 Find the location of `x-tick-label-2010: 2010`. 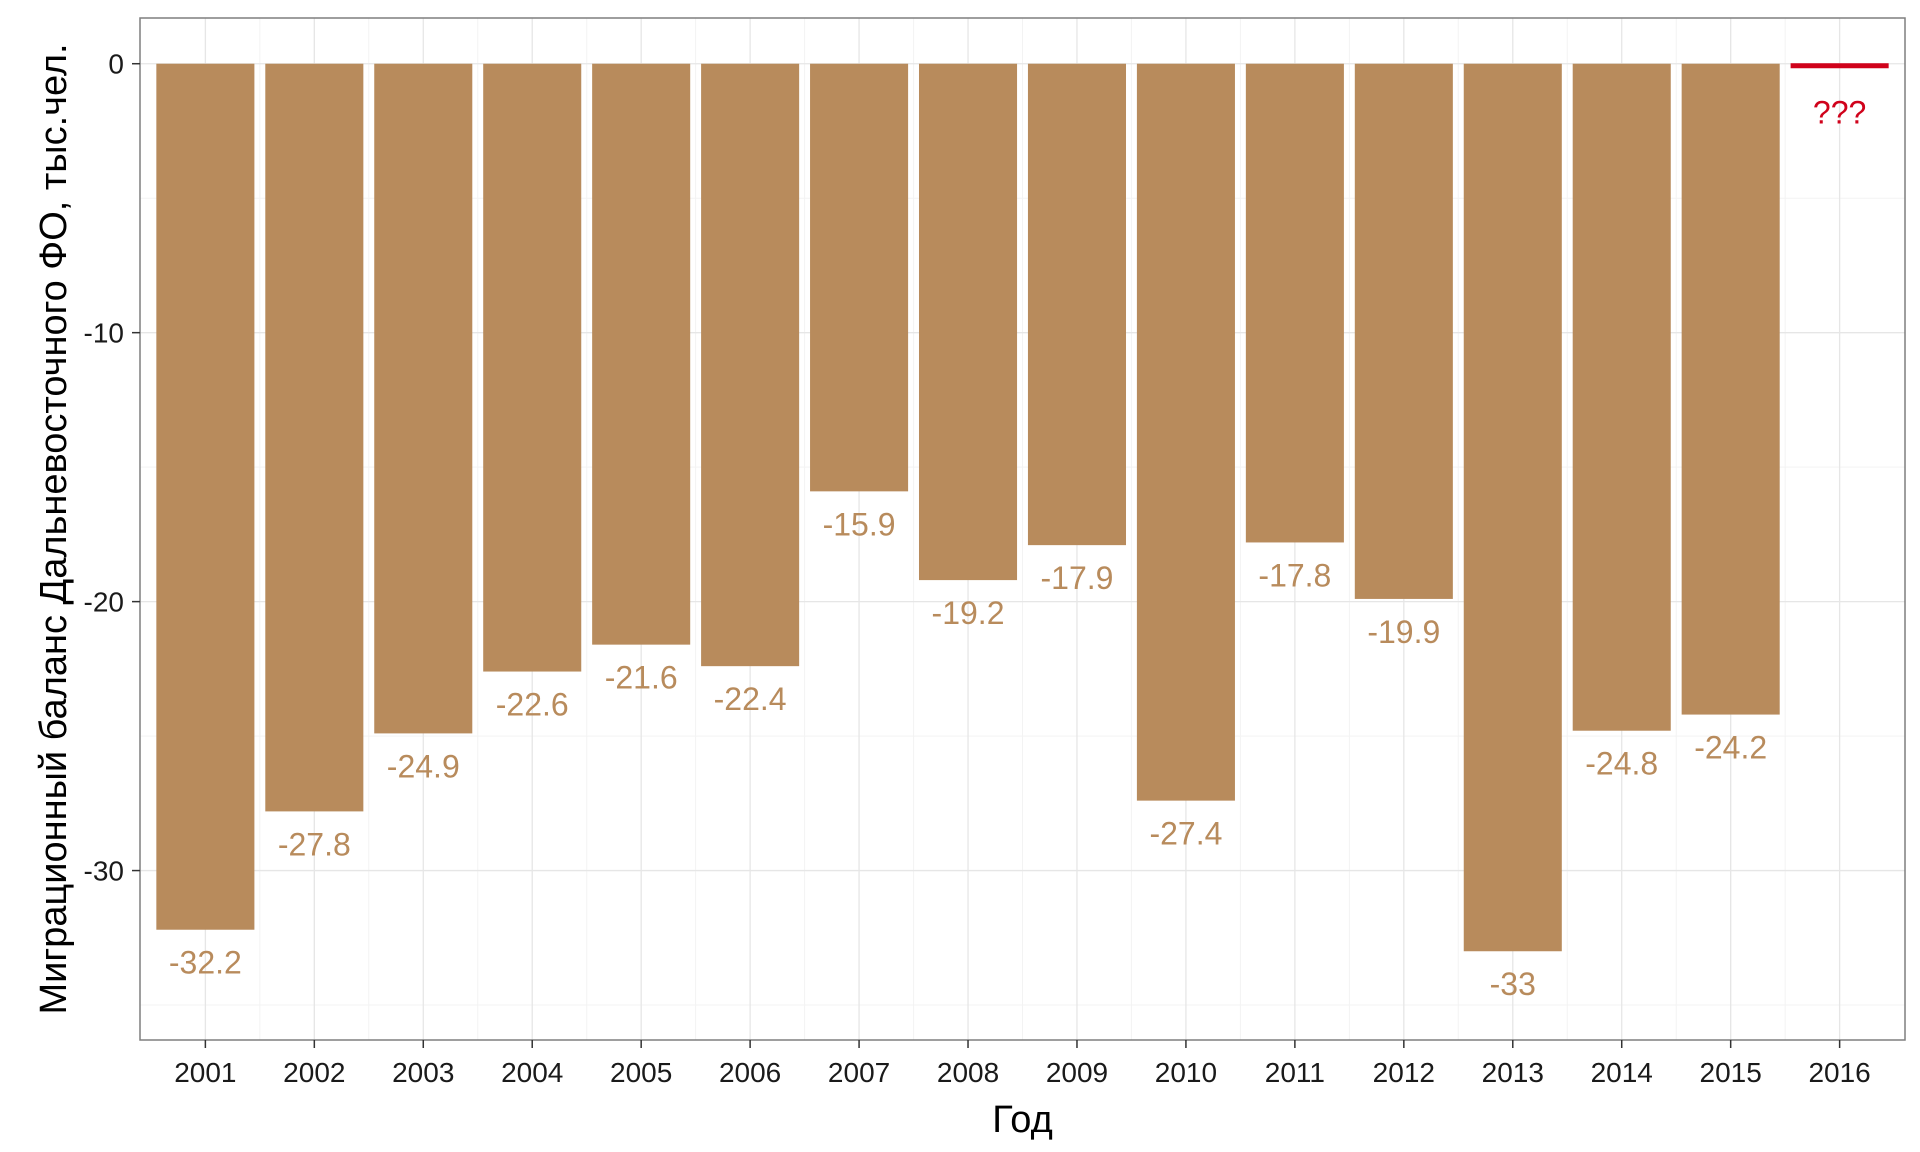

x-tick-label-2010: 2010 is located at coordinates (1186, 1072).